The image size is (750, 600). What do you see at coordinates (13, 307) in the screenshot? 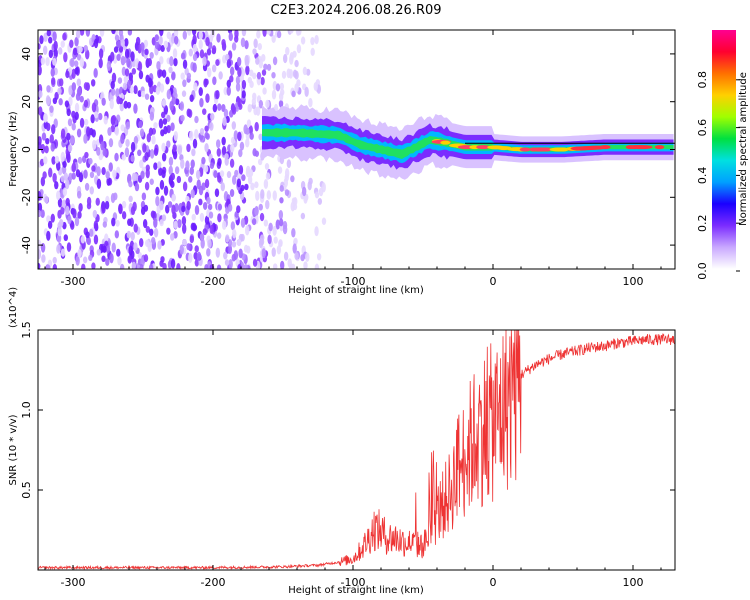
I see `snr-scale-label: (x10^4)` at bounding box center [13, 307].